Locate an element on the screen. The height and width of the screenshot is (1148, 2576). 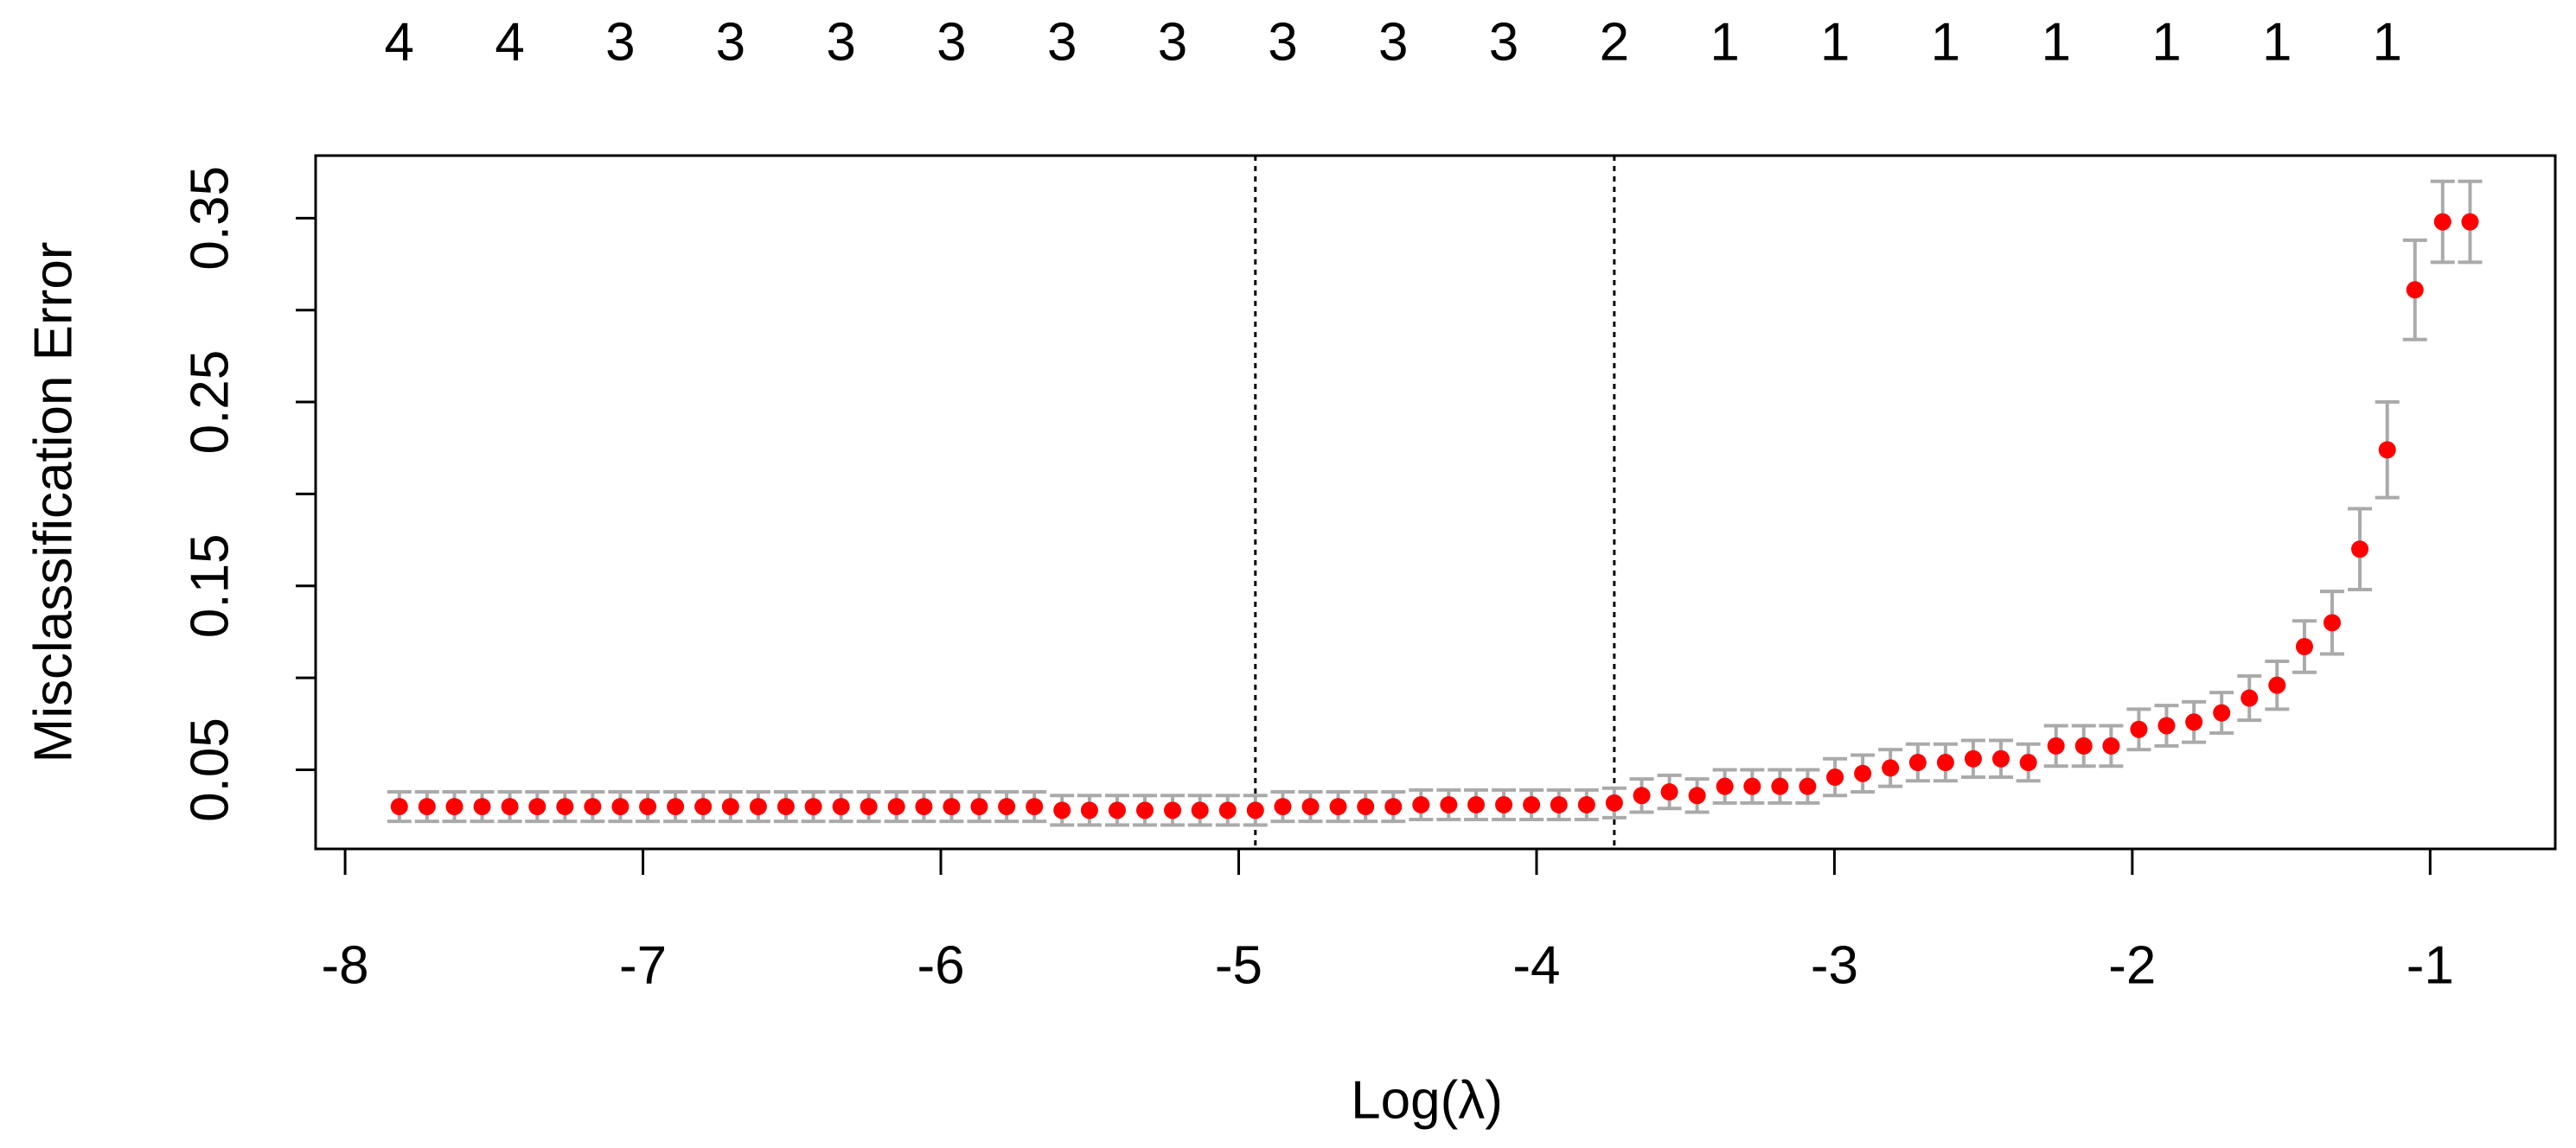
y-tick-label: 0.15 is located at coordinates (210, 585).